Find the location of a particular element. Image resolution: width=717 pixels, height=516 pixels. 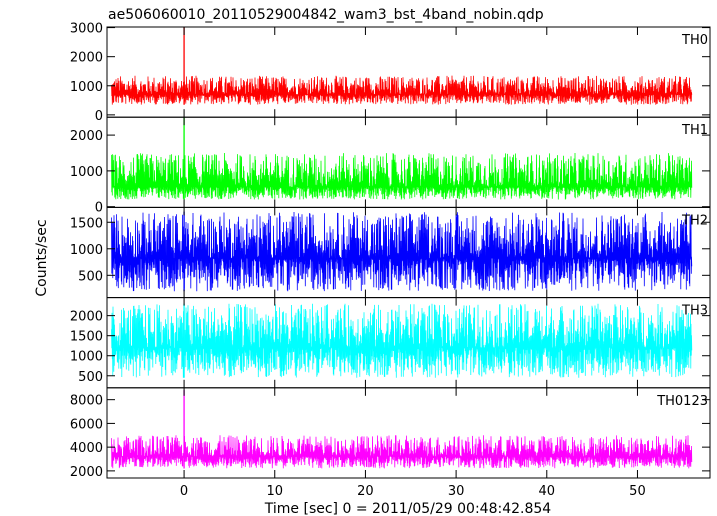

x-tick-label: 10 is located at coordinates (274, 491).